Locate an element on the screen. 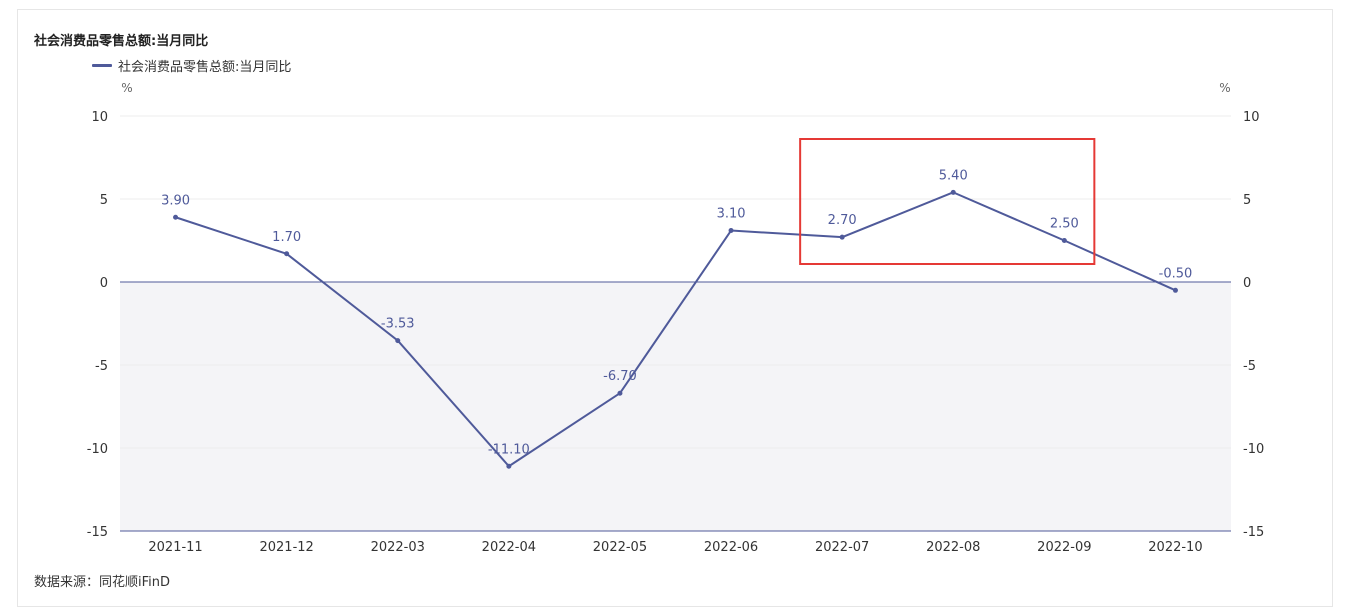  x-tick-label: 2022-08 is located at coordinates (953, 547).